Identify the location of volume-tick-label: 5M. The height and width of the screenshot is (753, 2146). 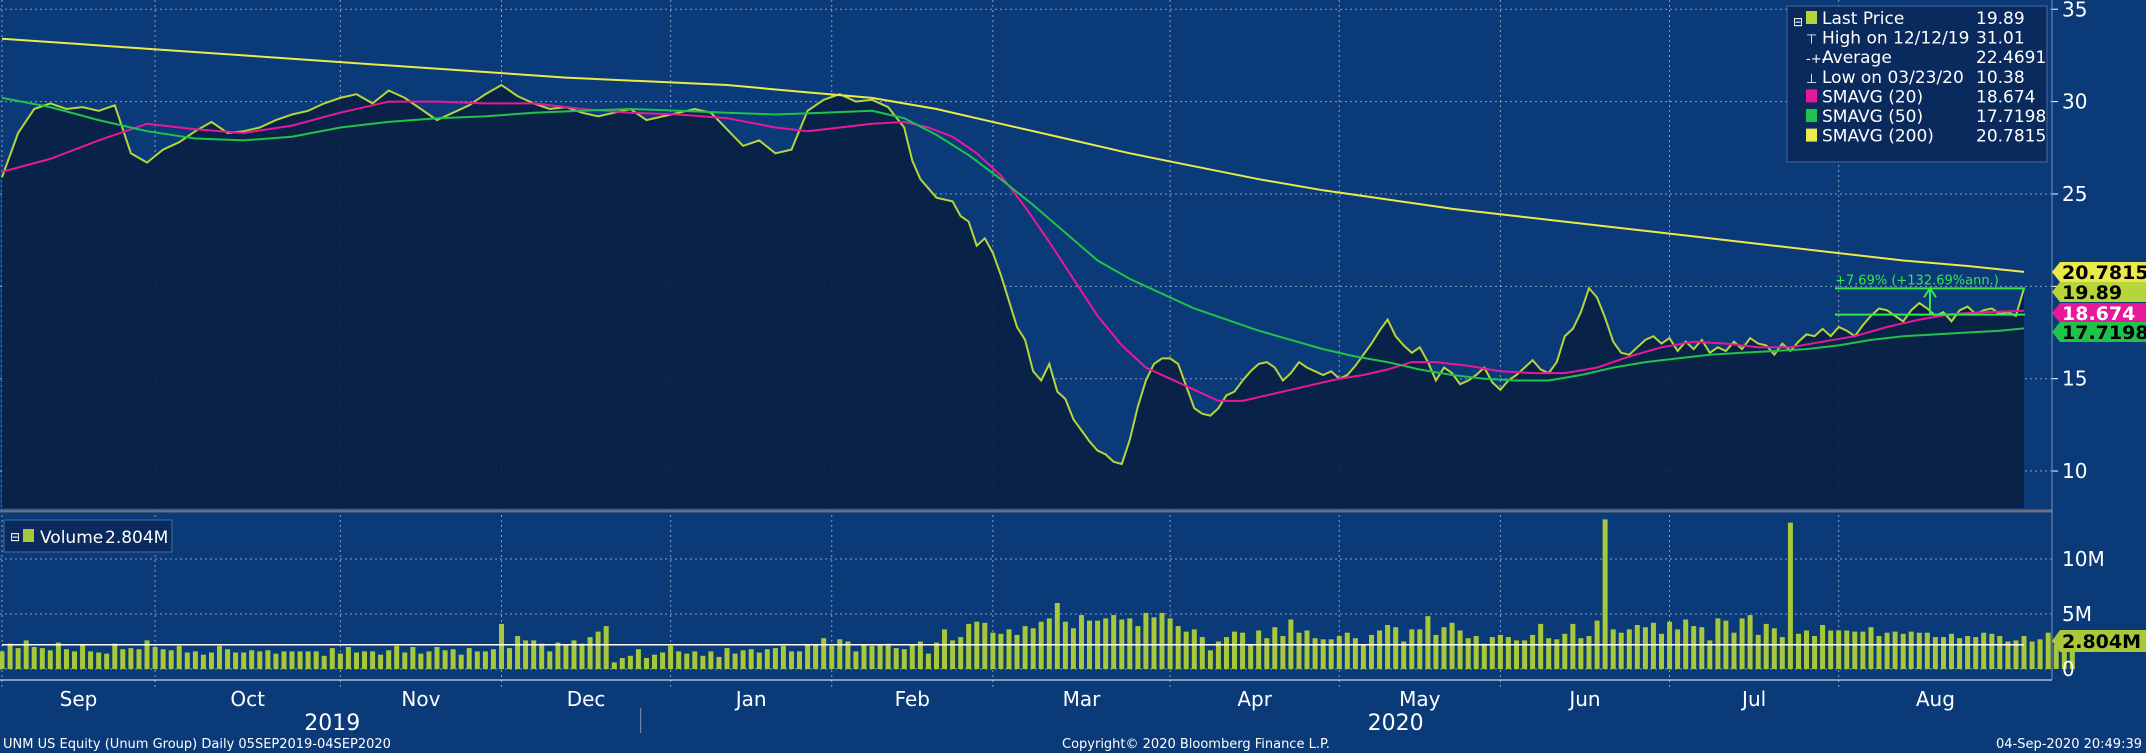
(2077, 614).